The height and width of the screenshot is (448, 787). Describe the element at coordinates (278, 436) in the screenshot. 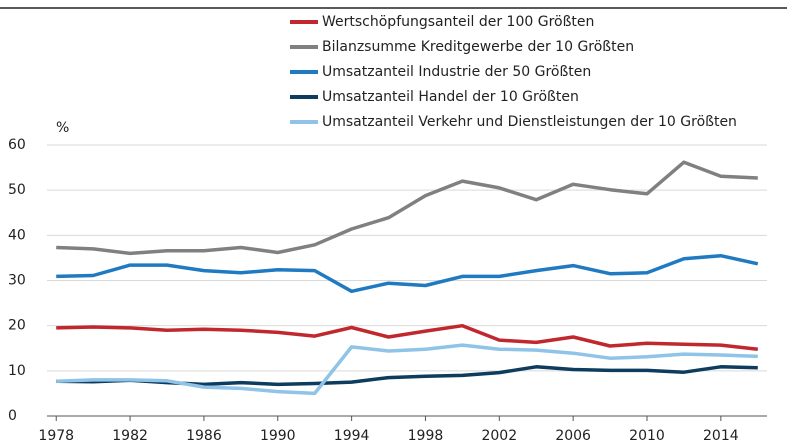

I see `x-tick-label: 1990` at that location.